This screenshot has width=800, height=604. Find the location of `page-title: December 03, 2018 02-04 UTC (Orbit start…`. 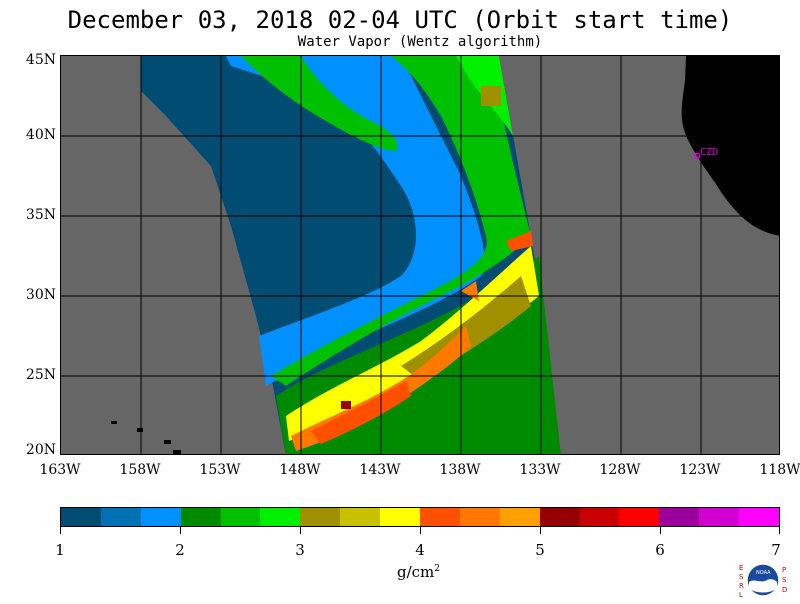

page-title: December 03, 2018 02-04 UTC (Orbit start… is located at coordinates (400, 20).